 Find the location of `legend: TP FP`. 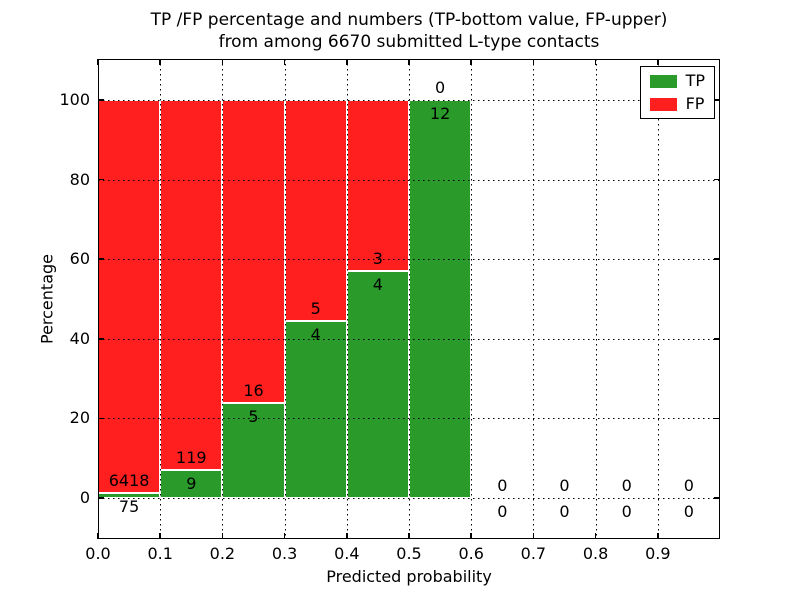

legend: TP FP is located at coordinates (677, 92).